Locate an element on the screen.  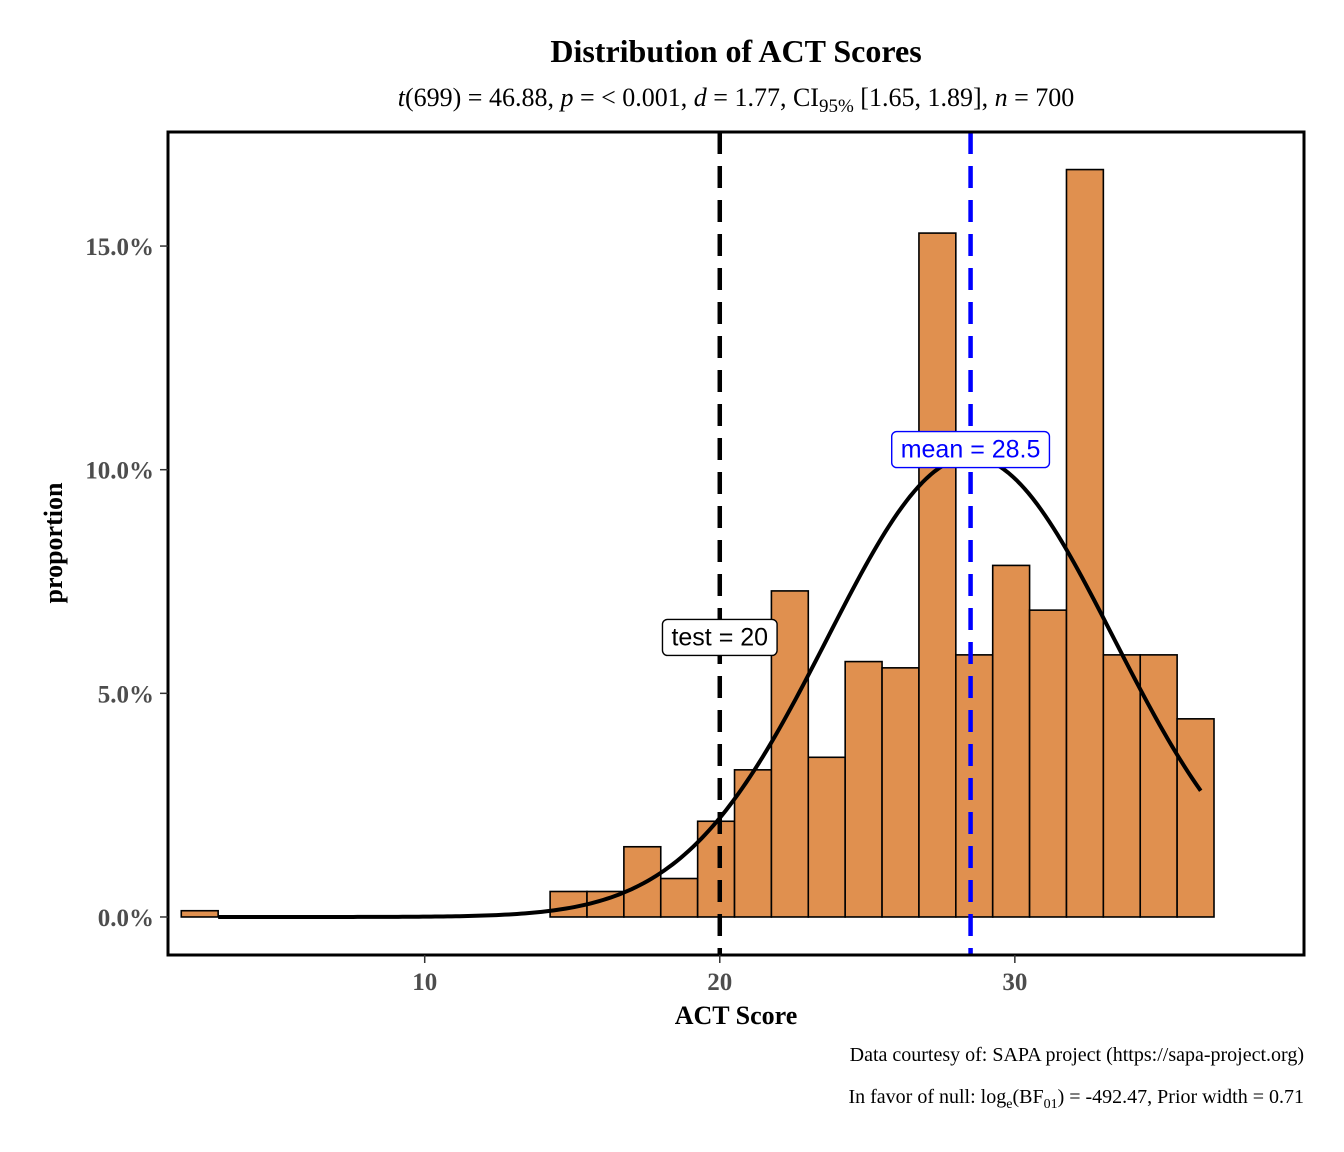
reference-lines-layer is located at coordinates (845, 543).